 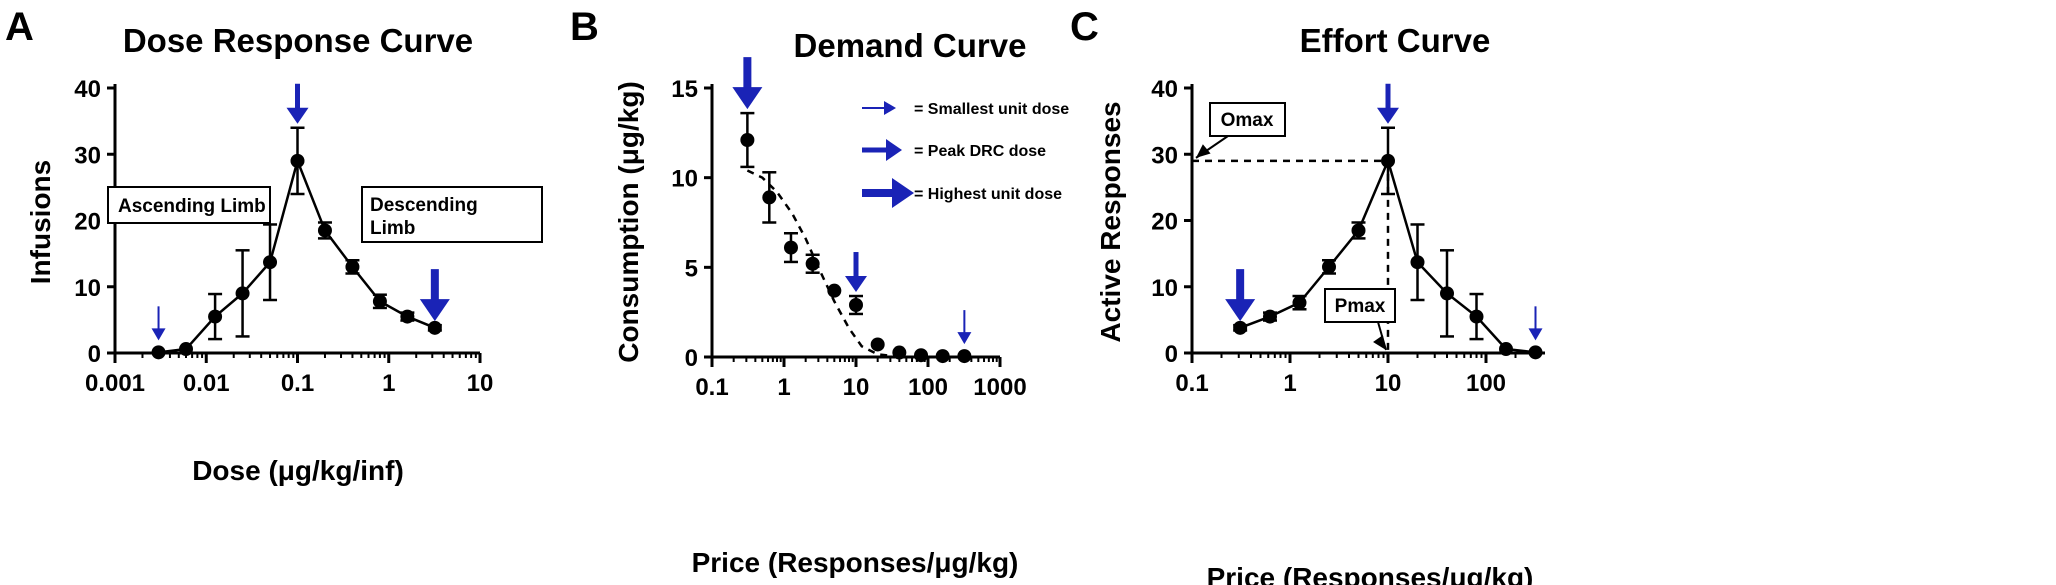 What do you see at coordinates (1486, 383) in the screenshot?
I see `panel-c-xtick-label: 100` at bounding box center [1486, 383].